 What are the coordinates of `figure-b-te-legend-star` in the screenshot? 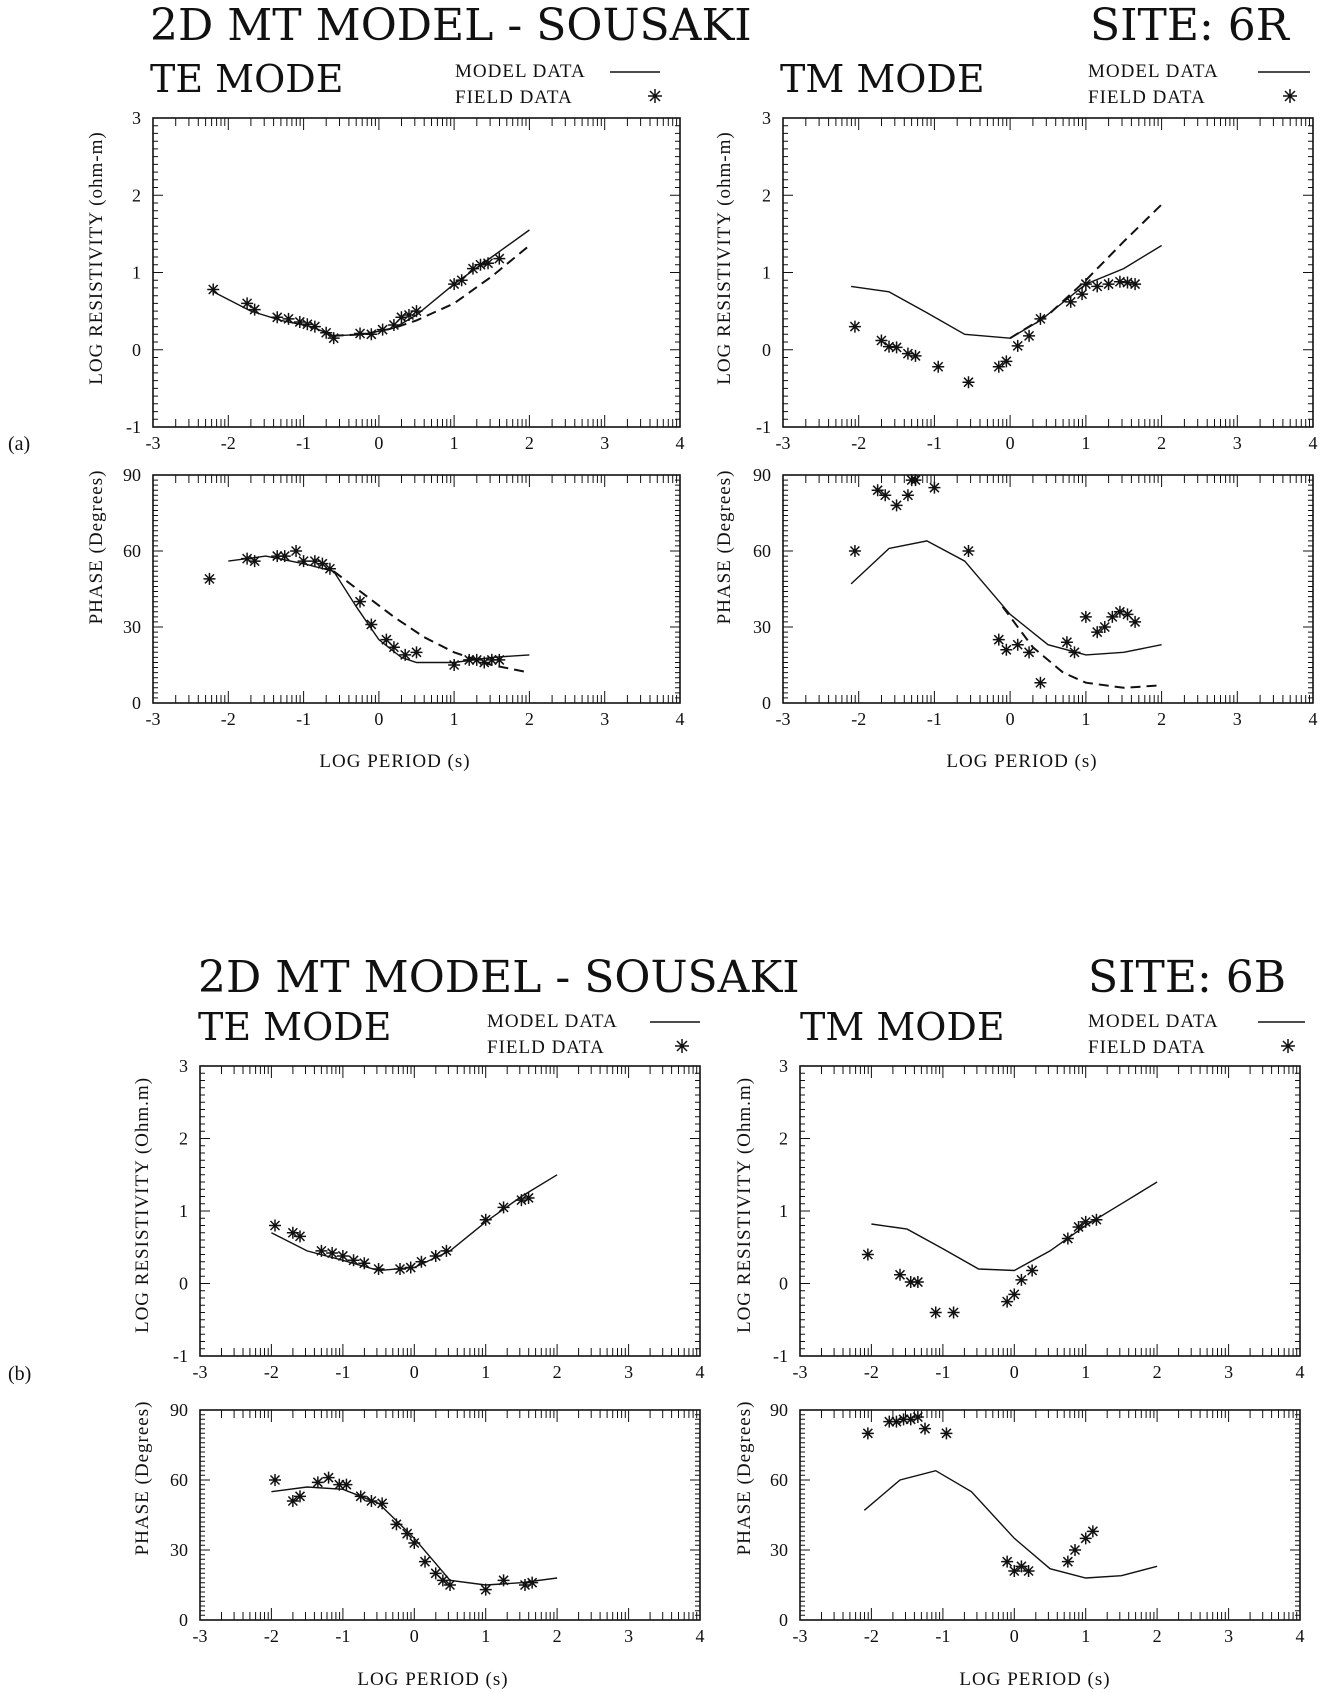 It's located at (682, 1046).